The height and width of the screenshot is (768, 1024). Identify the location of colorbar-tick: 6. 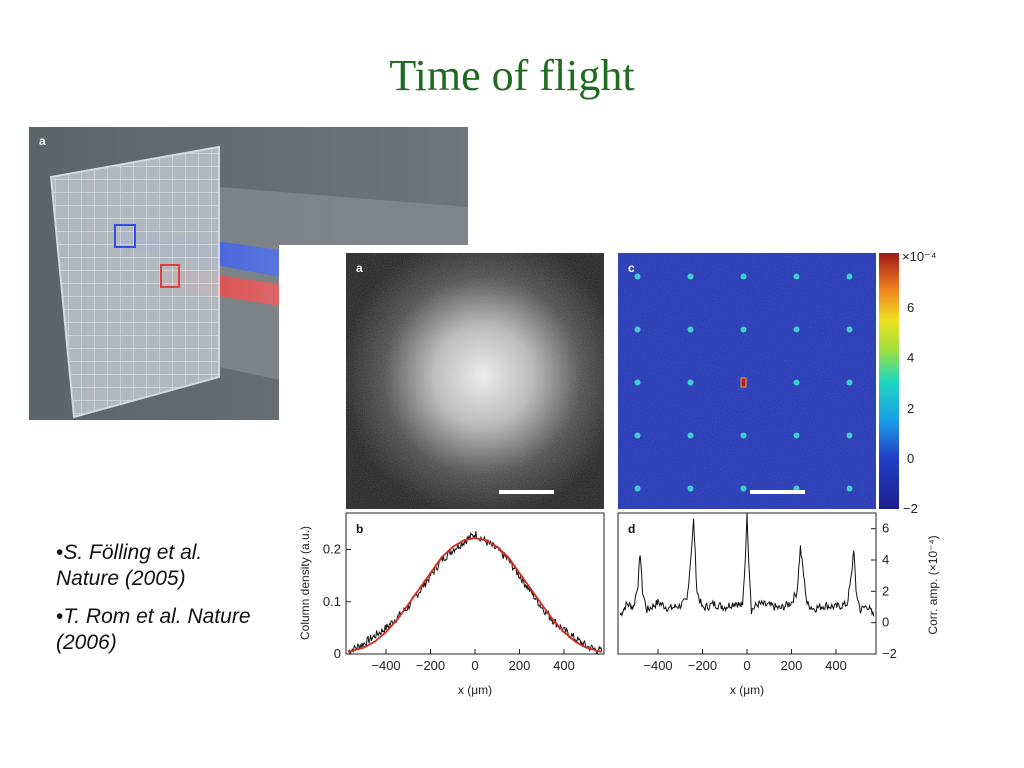
(910, 307).